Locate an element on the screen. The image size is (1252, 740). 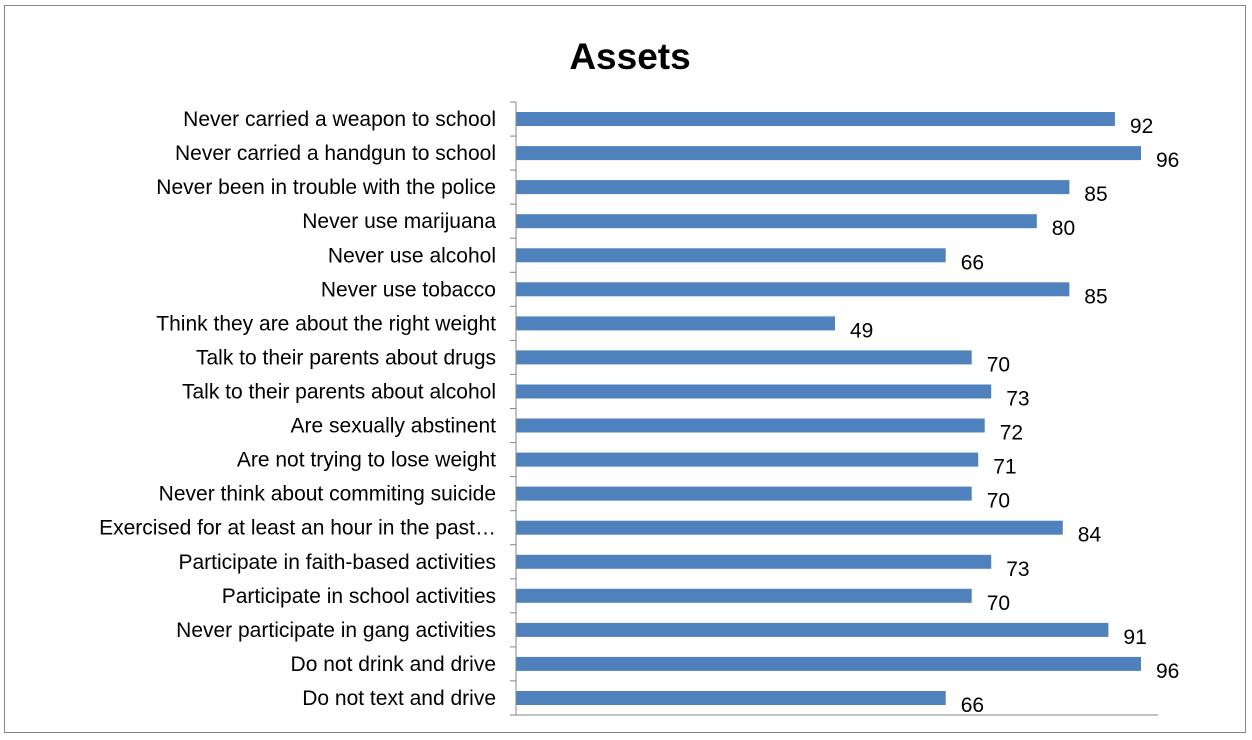
category-label: Never think about commiting suicide is located at coordinates (327, 494).